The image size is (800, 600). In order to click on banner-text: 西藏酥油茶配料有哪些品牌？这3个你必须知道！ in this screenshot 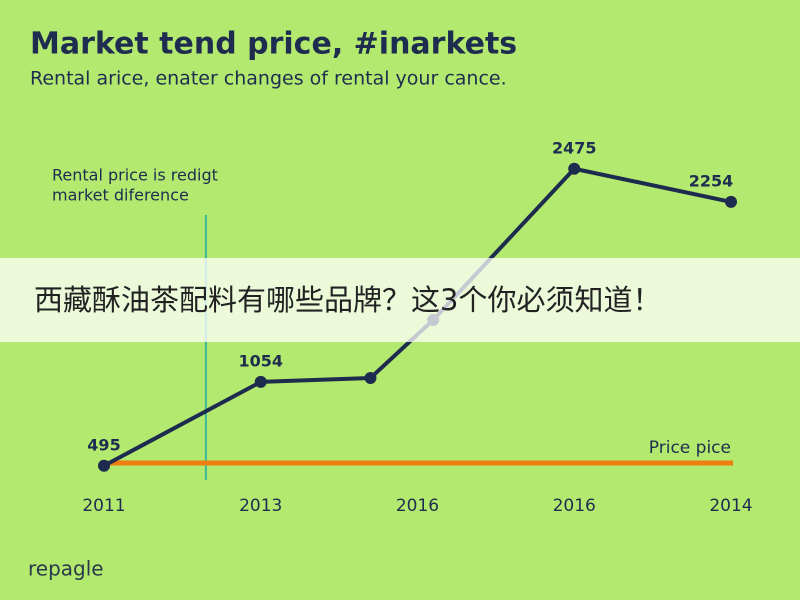, I will do `click(347, 300)`.